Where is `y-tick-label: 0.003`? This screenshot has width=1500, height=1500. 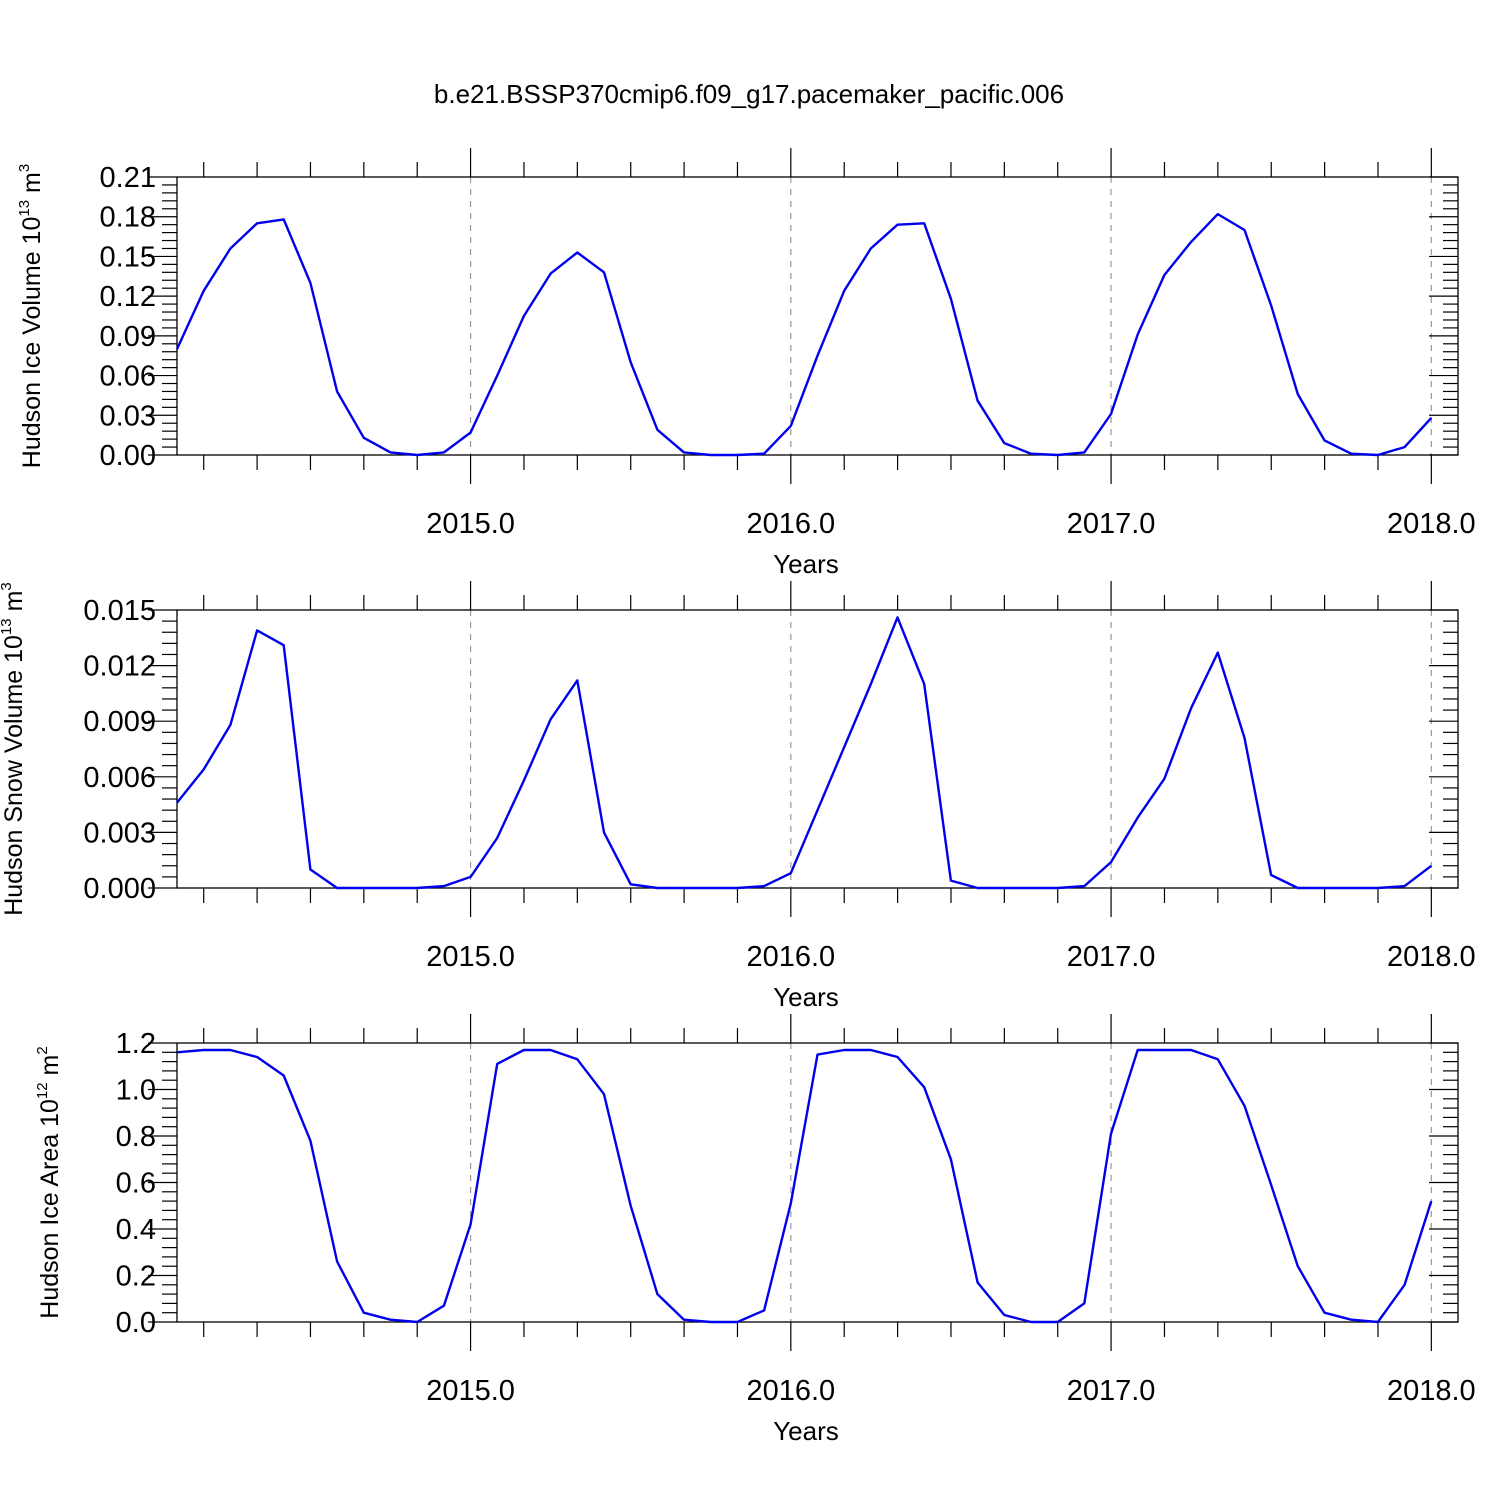
y-tick-label: 0.003 is located at coordinates (119, 833).